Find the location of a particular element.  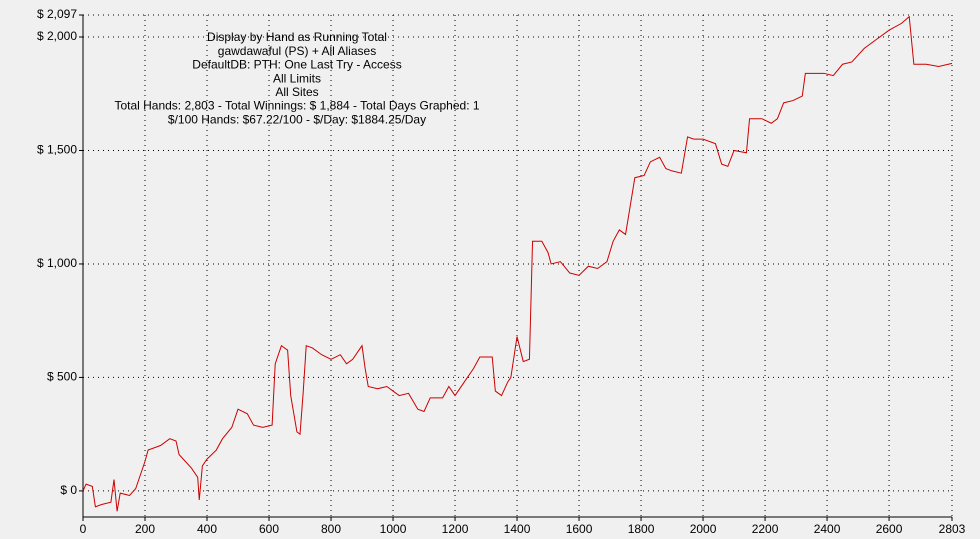

x-tick-label: 400 is located at coordinates (207, 529).